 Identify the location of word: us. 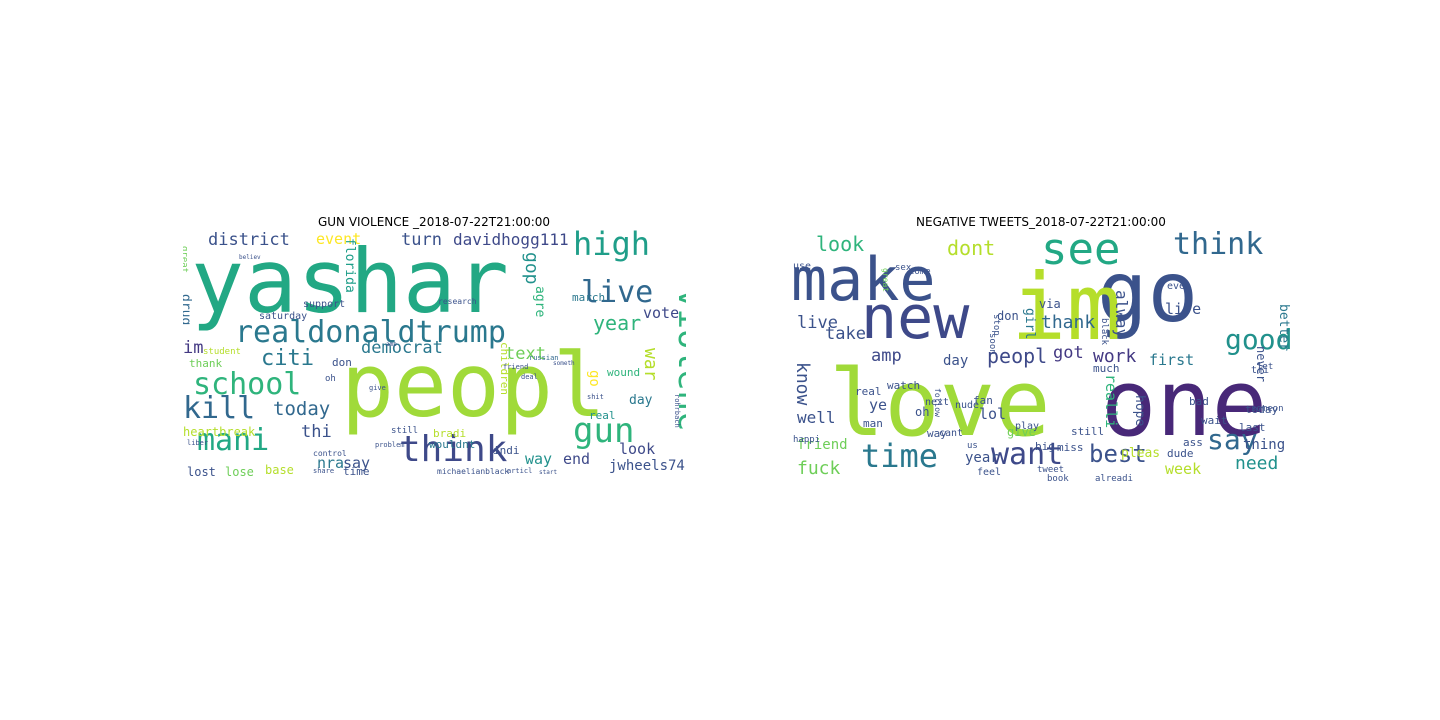
(972, 446).